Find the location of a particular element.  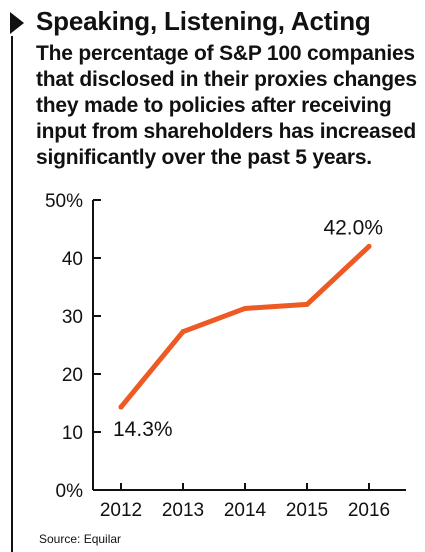

data-label: 14.3% is located at coordinates (143, 429).